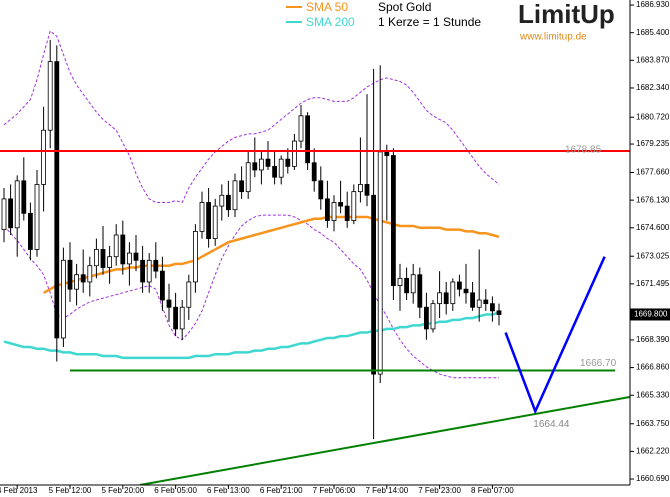 The image size is (670, 497). I want to click on x-tick-label: 8 Feb 07:00, so click(492, 490).